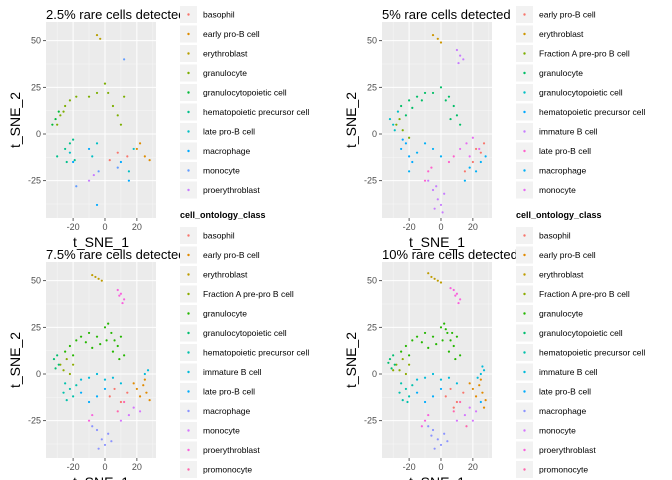 The image size is (672, 480). I want to click on y-tick-label: -25, so click(34, 181).